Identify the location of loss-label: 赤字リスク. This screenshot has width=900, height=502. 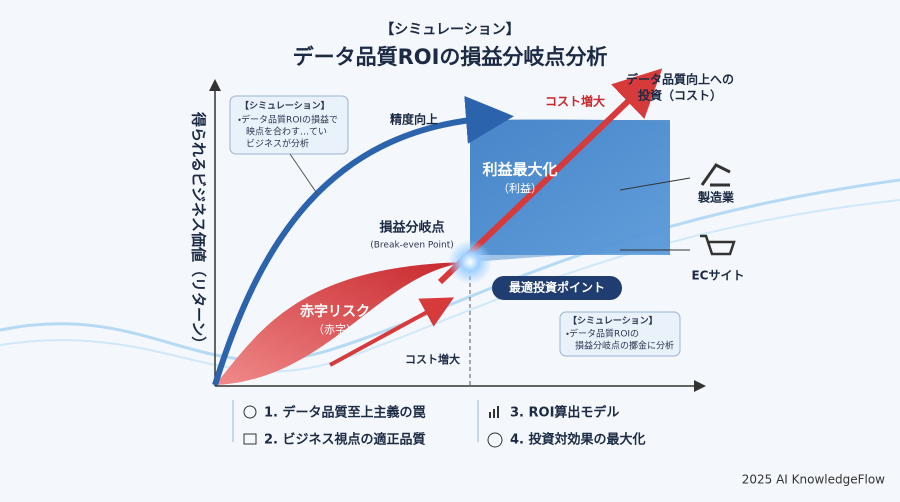
(334, 311).